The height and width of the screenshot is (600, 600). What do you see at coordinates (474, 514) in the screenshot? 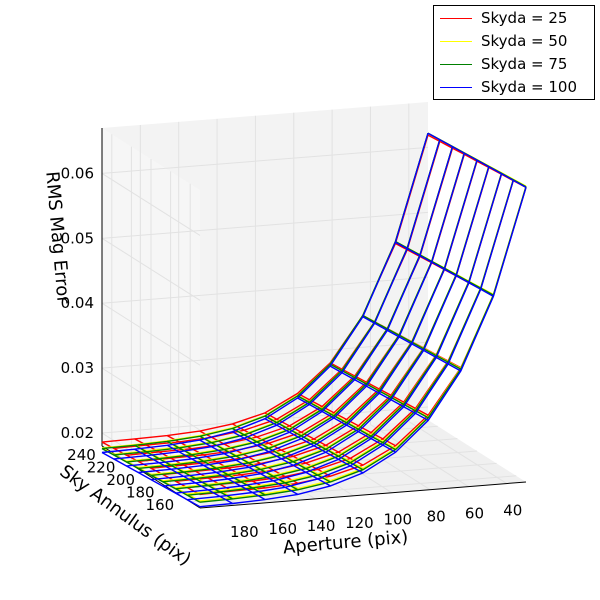
I see `x-tick-label: 60` at bounding box center [474, 514].